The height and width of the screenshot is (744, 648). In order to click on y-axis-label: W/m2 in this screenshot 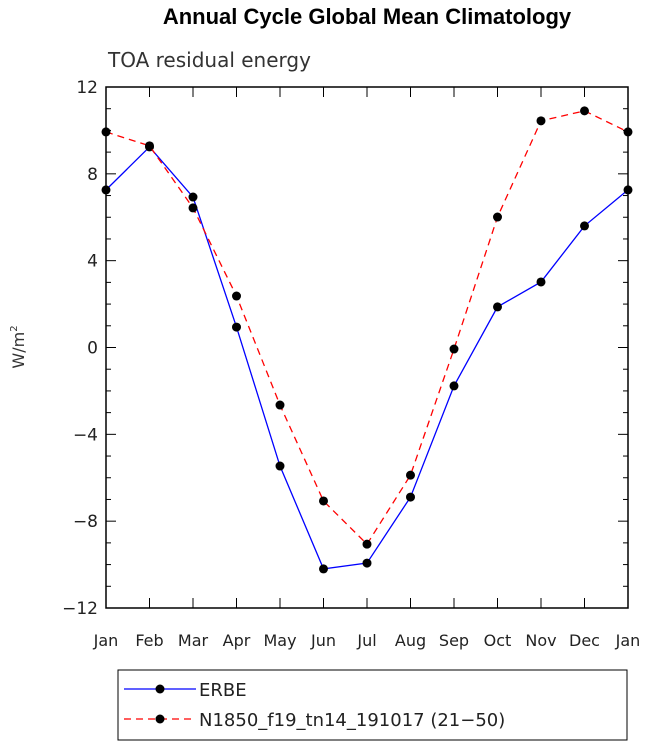, I will do `click(18, 346)`.